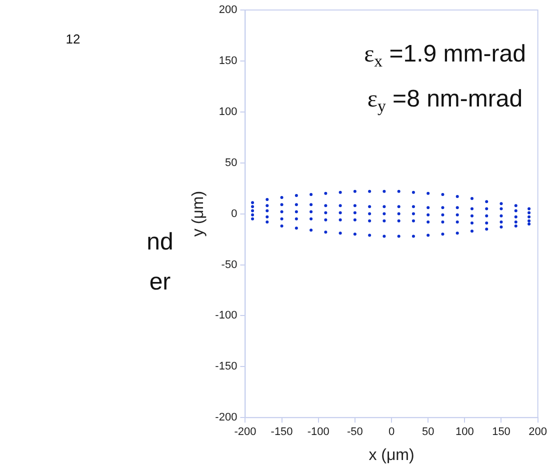  What do you see at coordinates (73, 39) in the screenshot?
I see `text: 12` at bounding box center [73, 39].